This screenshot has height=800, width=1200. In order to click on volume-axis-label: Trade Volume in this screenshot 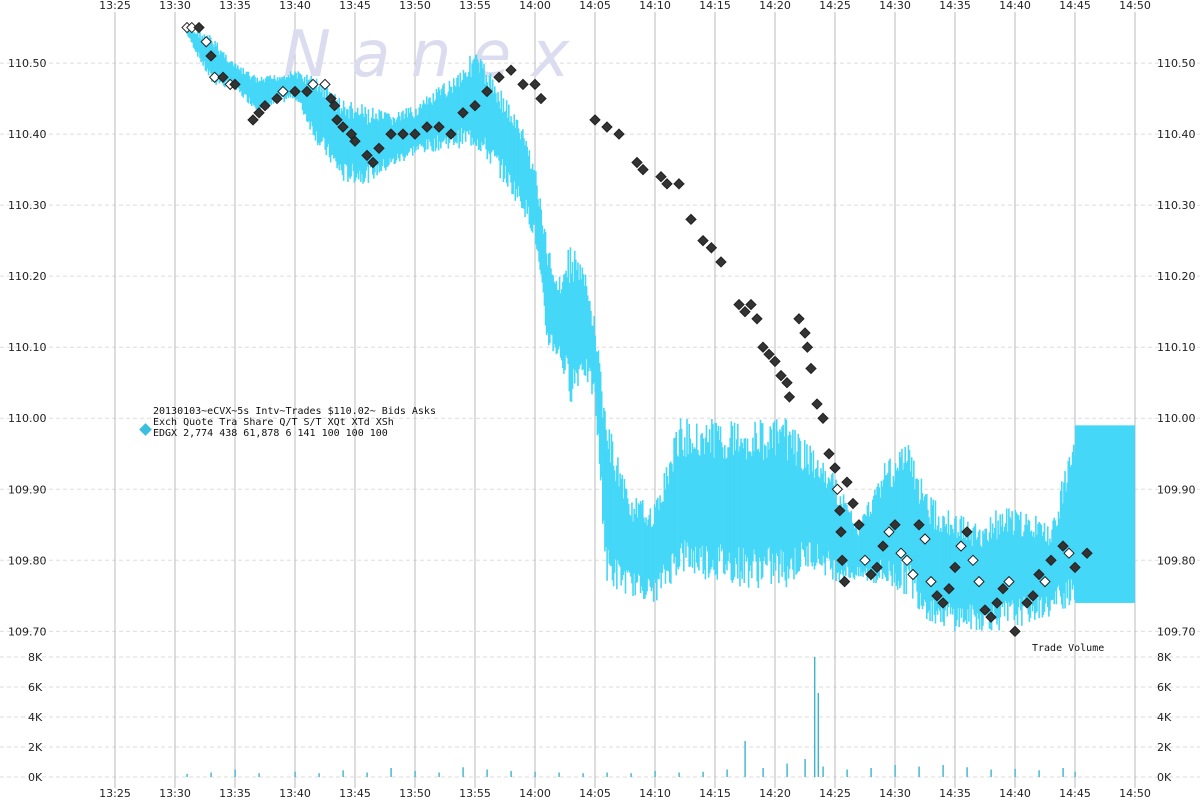, I will do `click(1068, 648)`.